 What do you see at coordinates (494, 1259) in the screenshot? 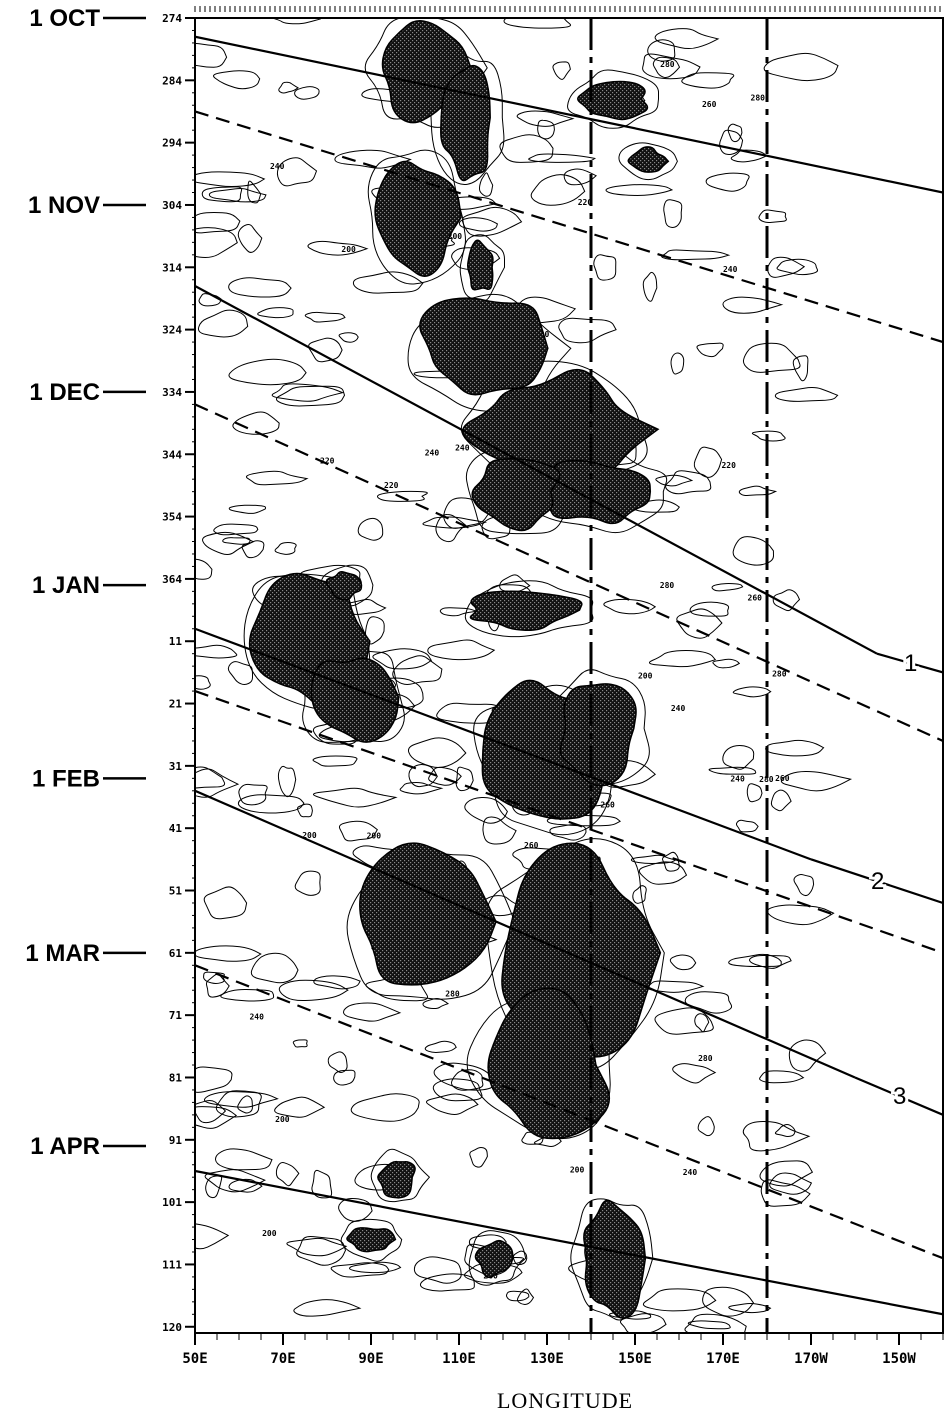
I see `shaded-region-apr-120E` at bounding box center [494, 1259].